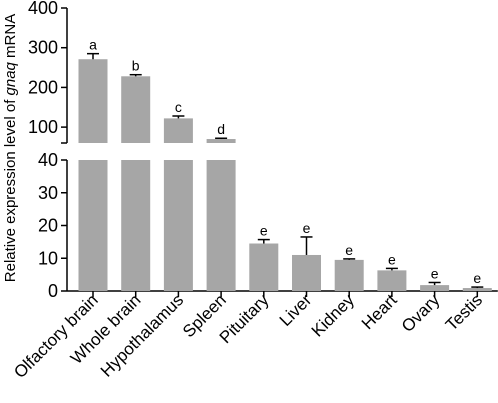 Image resolution: width=498 pixels, height=403 pixels. I want to click on y-tick-label: 20, so click(48, 226).